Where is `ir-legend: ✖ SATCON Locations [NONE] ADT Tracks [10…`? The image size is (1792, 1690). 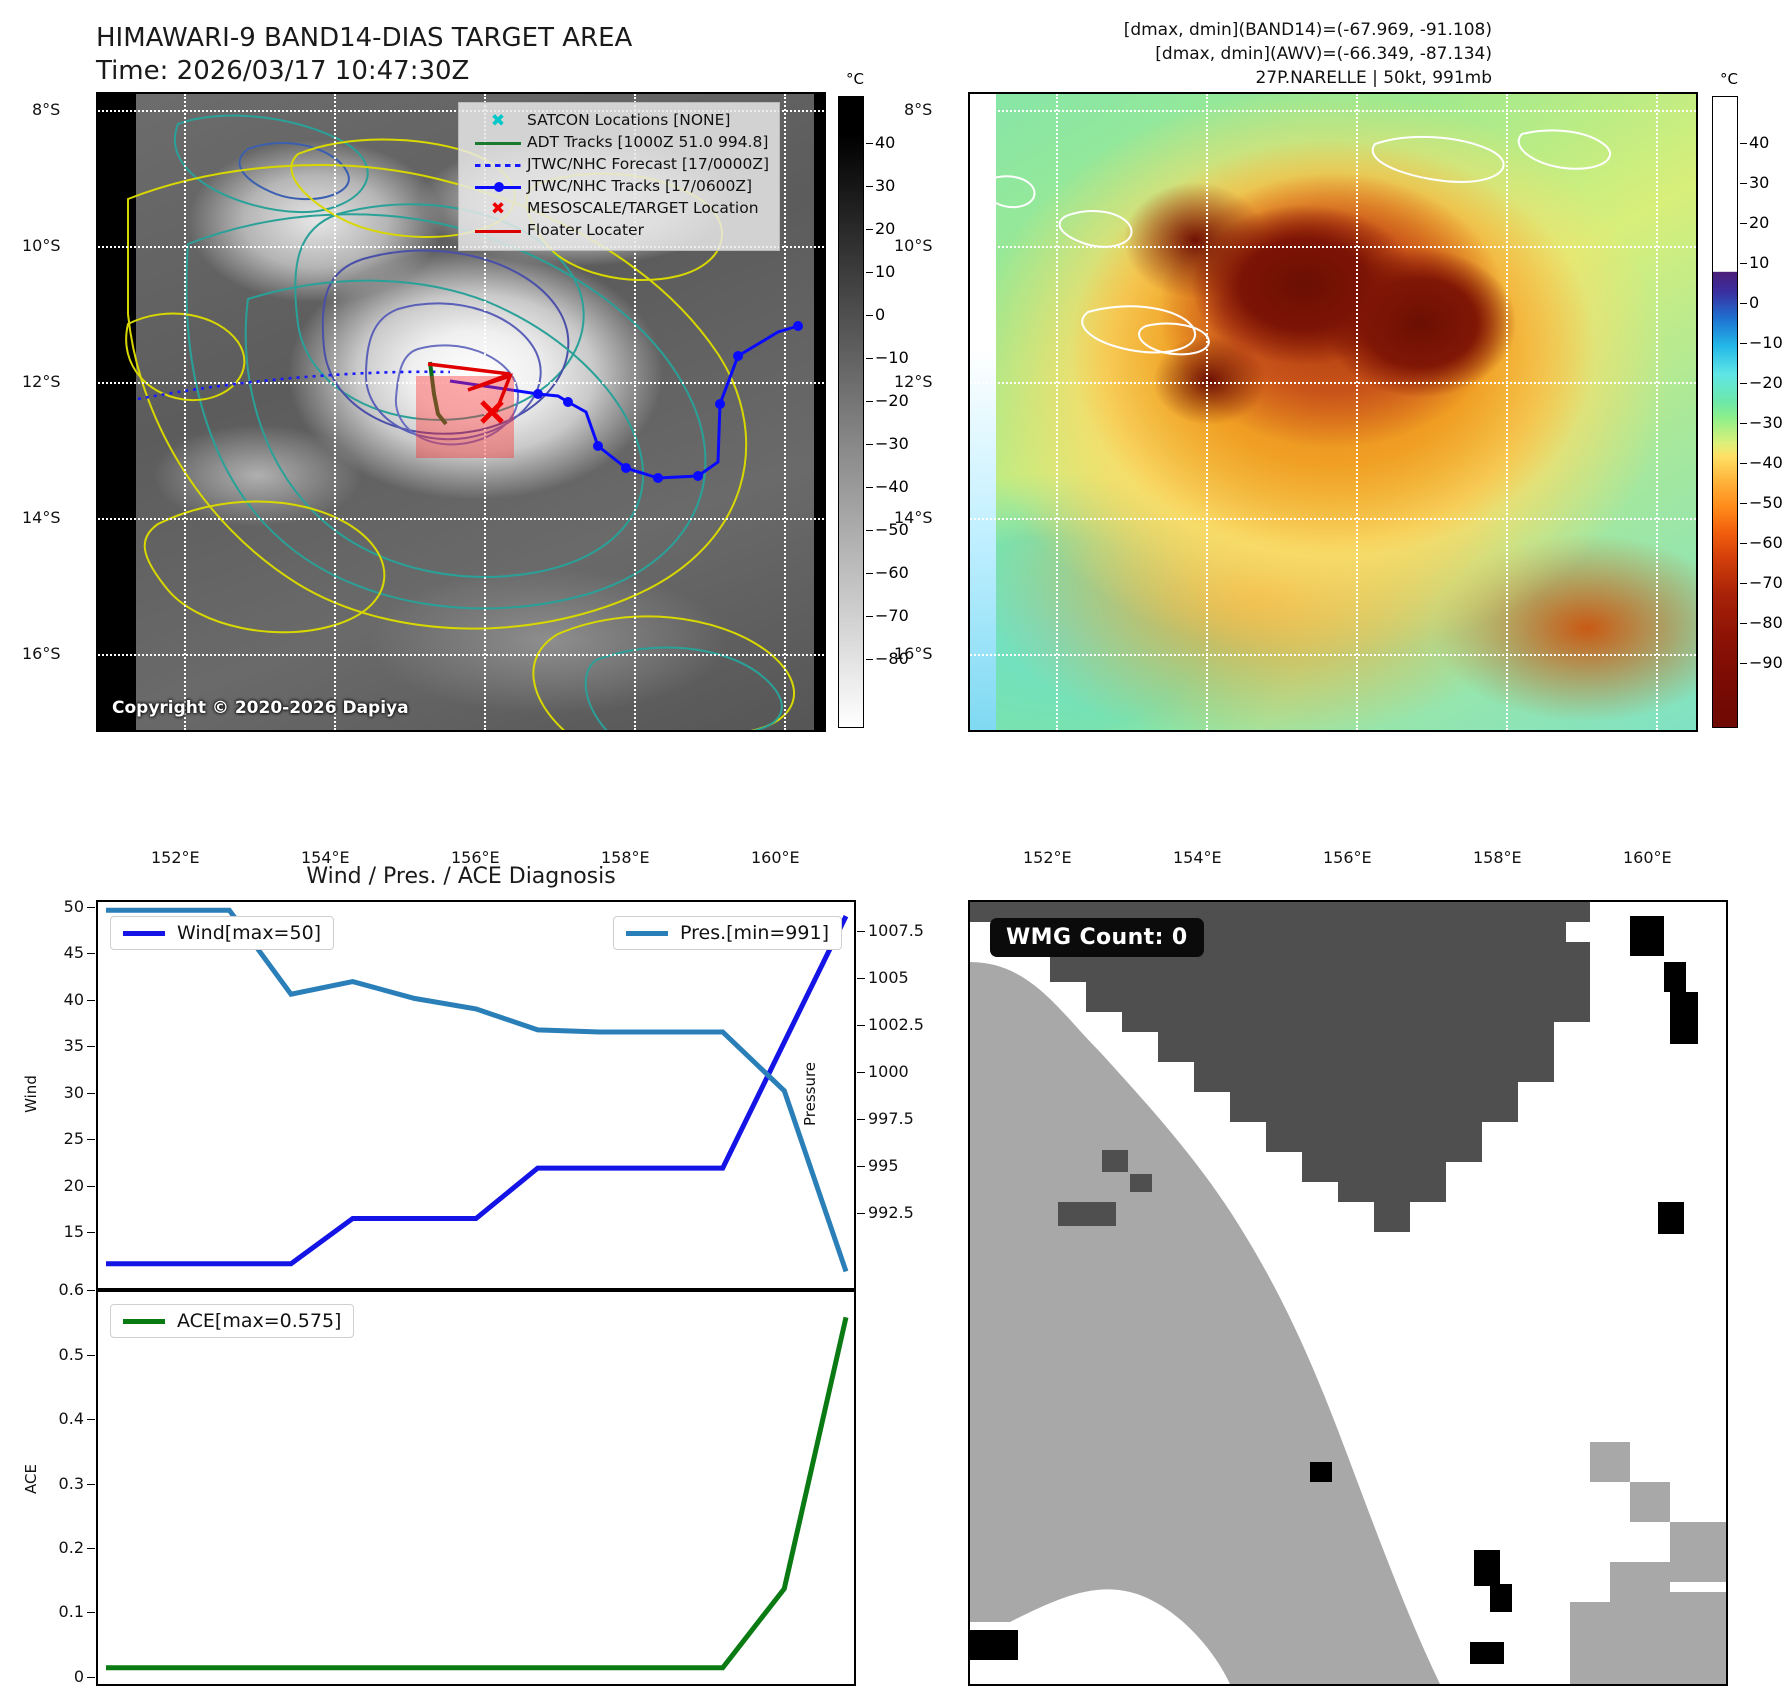 ir-legend: ✖ SATCON Locations [NONE] ADT Tracks [10… is located at coordinates (619, 176).